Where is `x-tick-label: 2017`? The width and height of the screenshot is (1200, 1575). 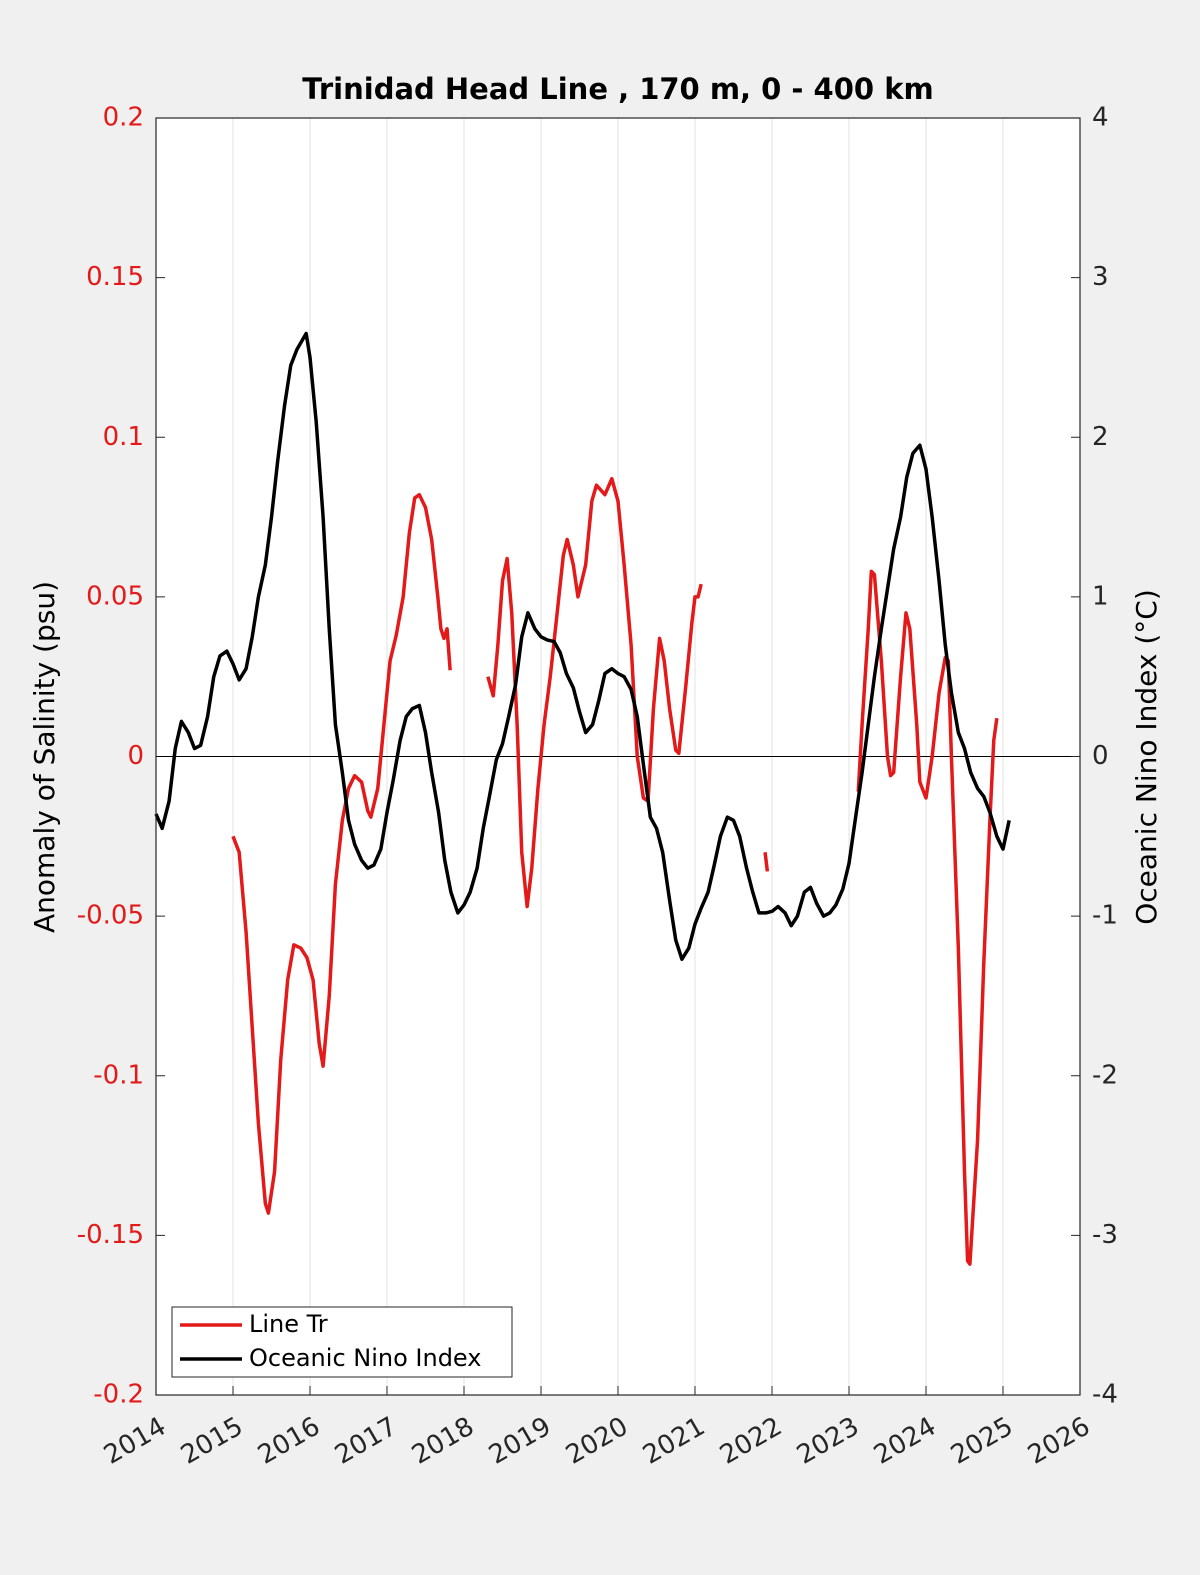 x-tick-label: 2017 is located at coordinates (366, 1441).